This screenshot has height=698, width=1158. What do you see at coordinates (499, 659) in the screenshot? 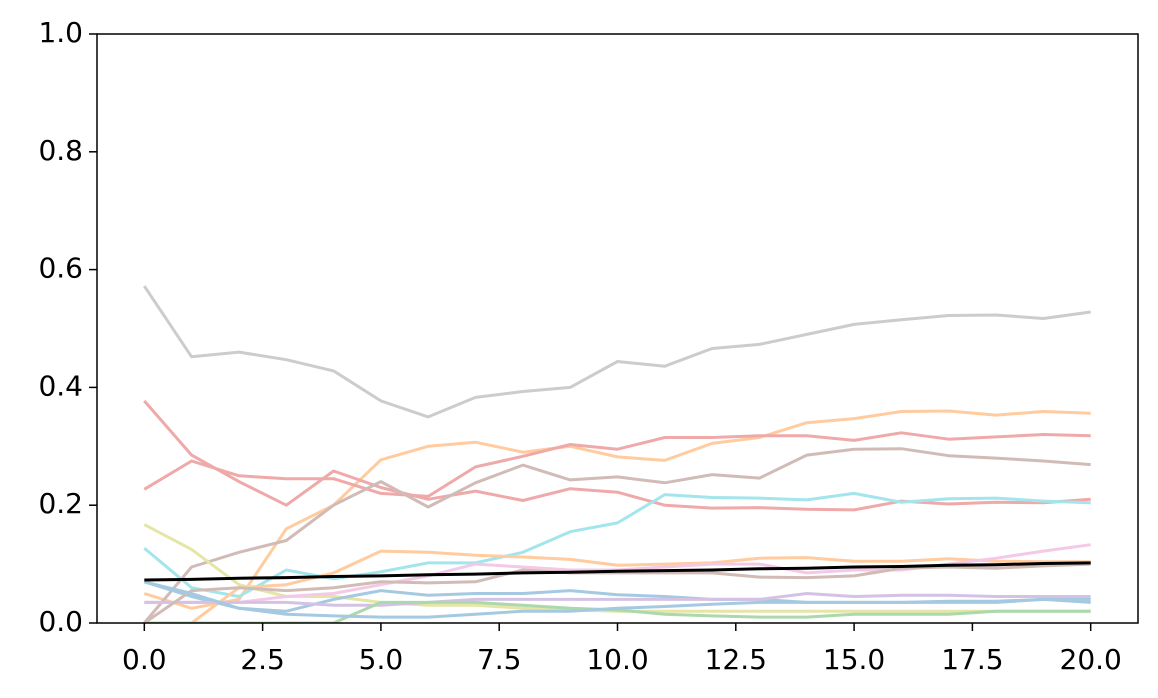
I see `x-tick-label: 7.5` at bounding box center [499, 659].